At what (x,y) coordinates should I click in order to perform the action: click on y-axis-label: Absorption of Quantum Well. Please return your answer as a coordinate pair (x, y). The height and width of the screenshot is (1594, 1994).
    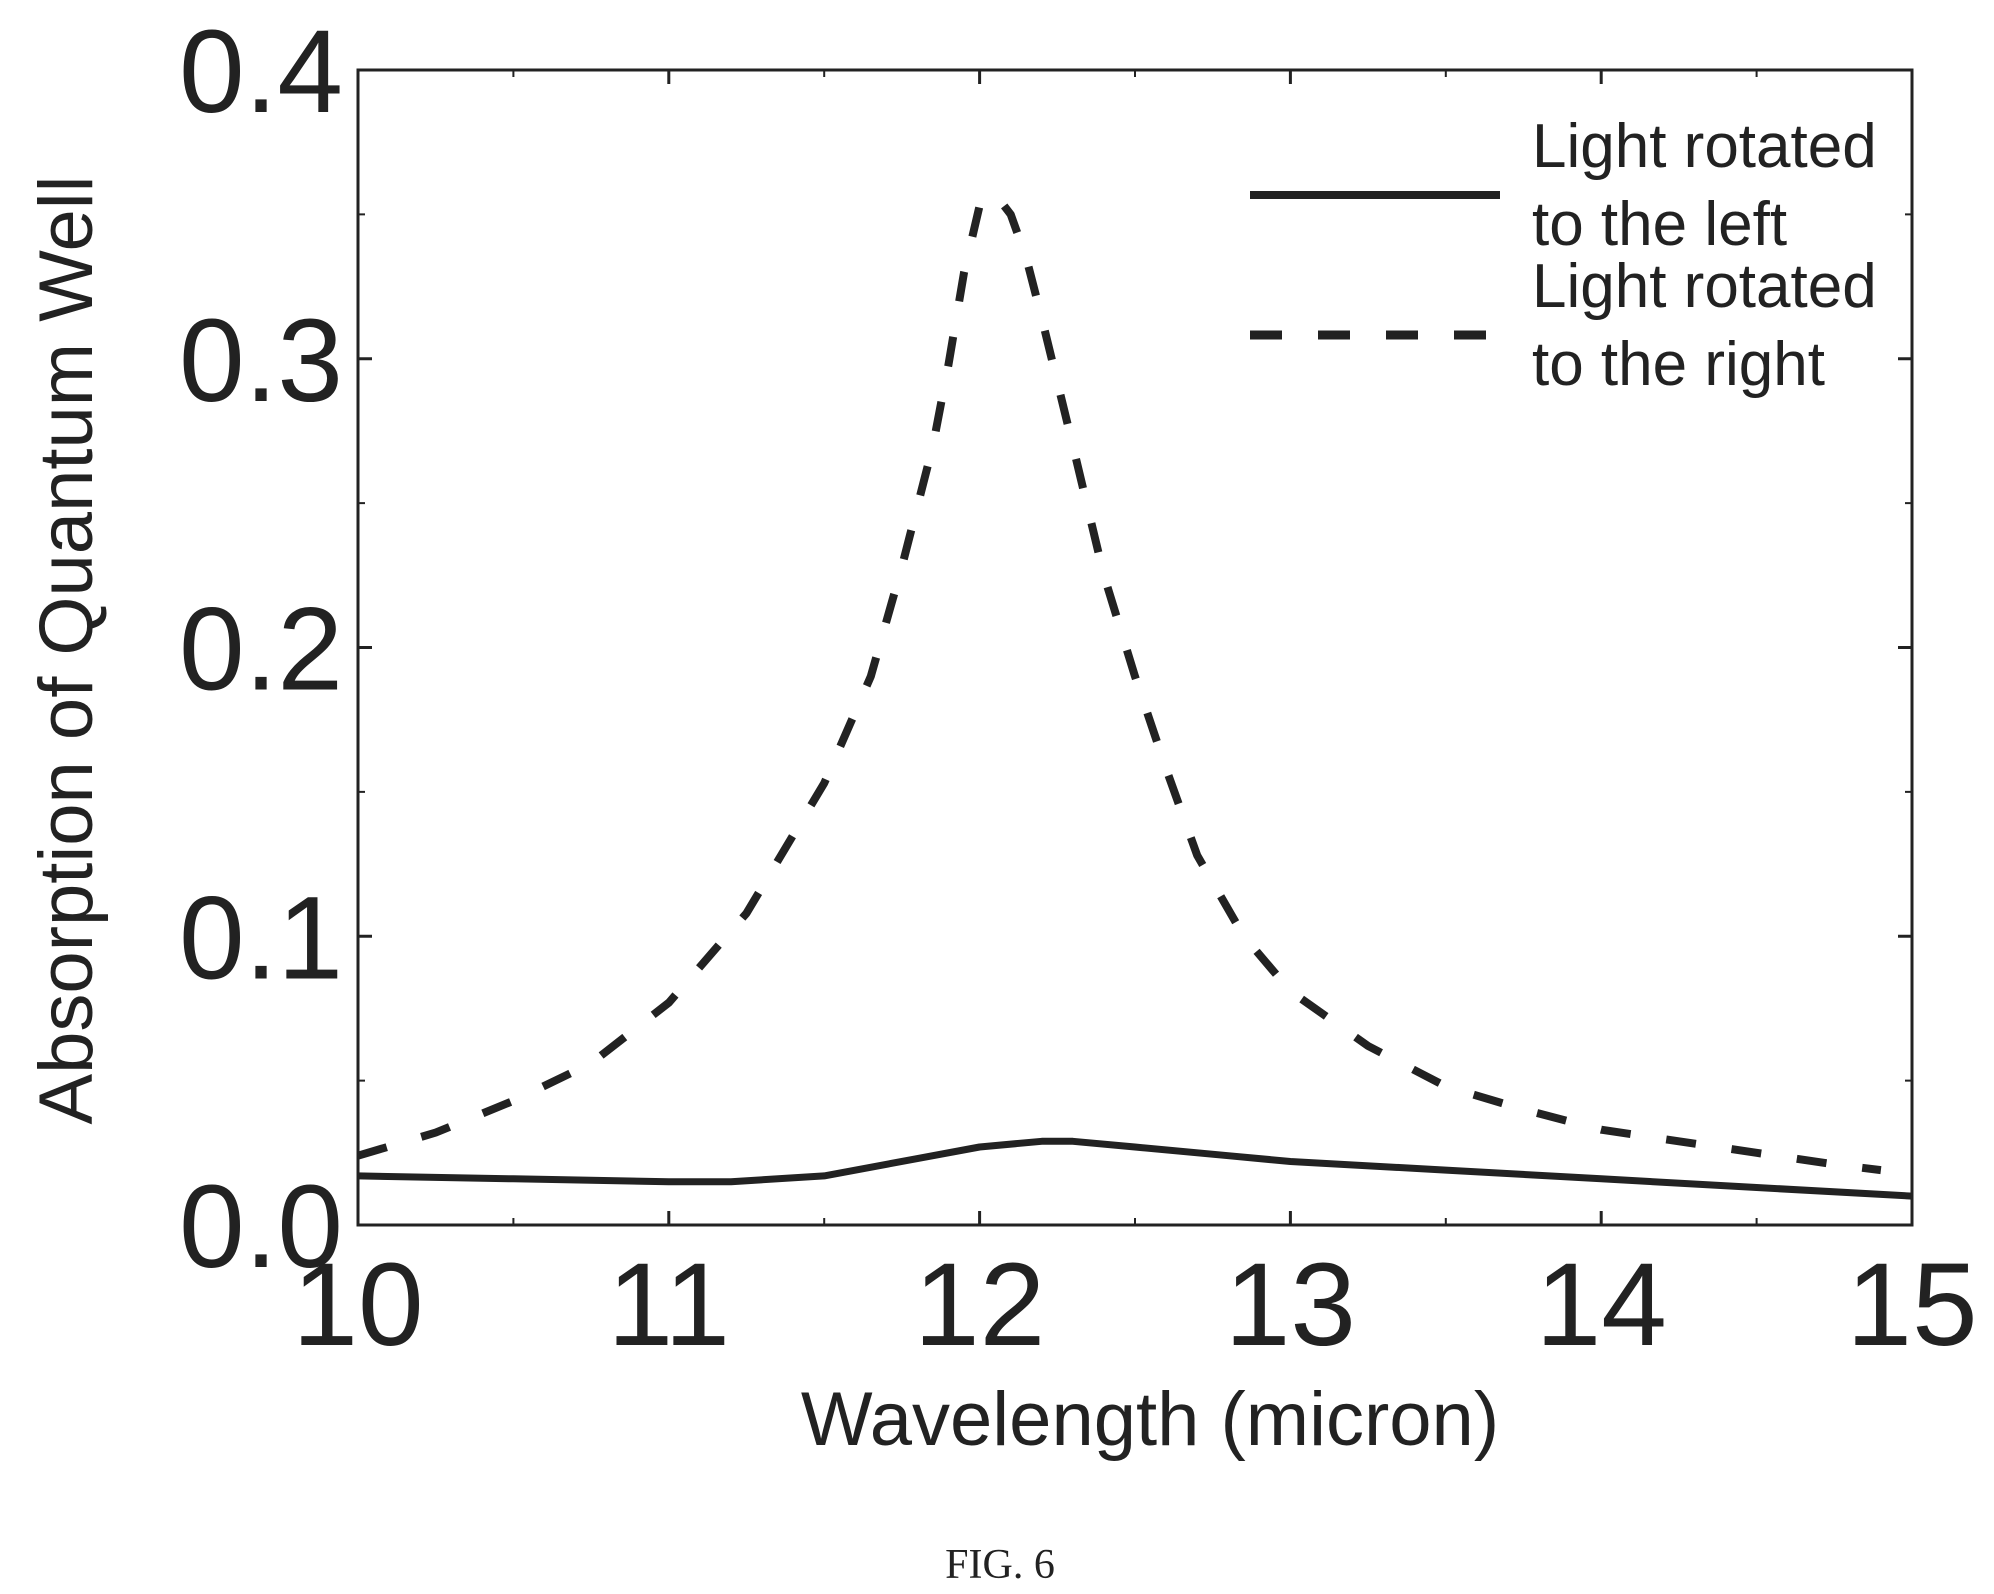
    Looking at the image, I should click on (66, 649).